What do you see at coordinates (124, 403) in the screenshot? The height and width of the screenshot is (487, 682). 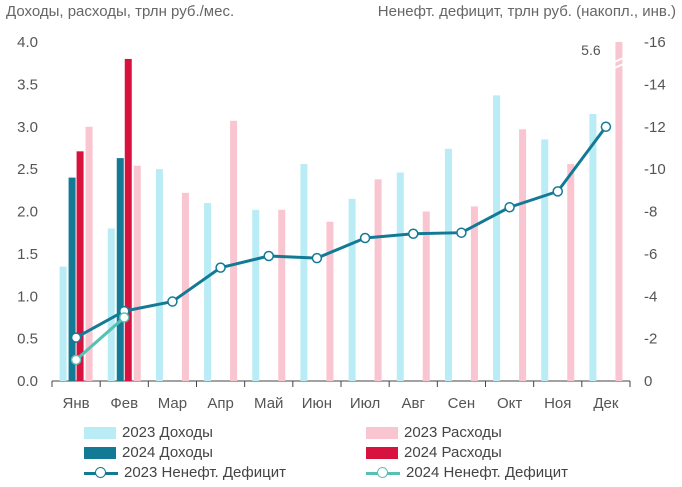 I see `x-axis-tick-label: Фев` at bounding box center [124, 403].